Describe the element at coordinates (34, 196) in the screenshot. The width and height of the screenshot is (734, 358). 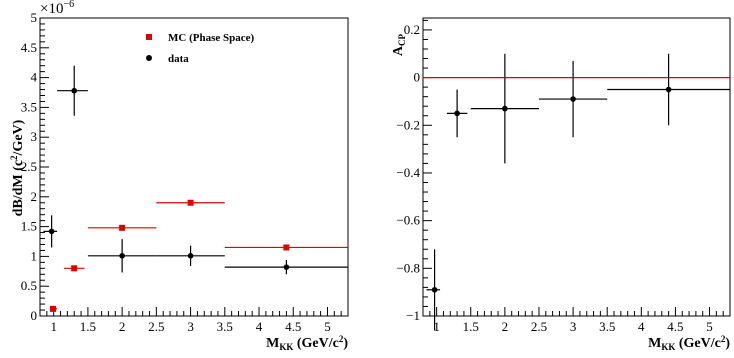
I see `y-tick-label: 2` at that location.